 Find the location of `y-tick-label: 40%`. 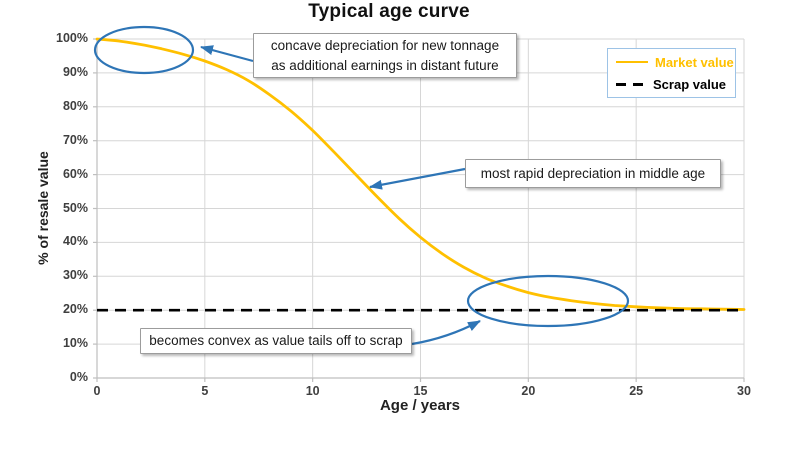

y-tick-label: 40% is located at coordinates (75, 241).